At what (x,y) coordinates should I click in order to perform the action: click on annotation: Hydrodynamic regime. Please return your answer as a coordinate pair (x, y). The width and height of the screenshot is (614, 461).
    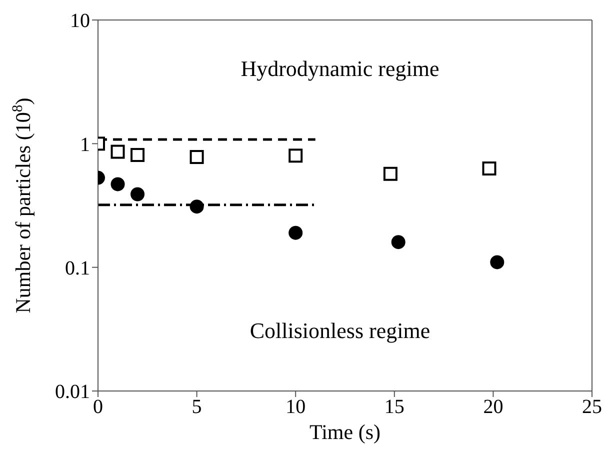
    Looking at the image, I should click on (340, 69).